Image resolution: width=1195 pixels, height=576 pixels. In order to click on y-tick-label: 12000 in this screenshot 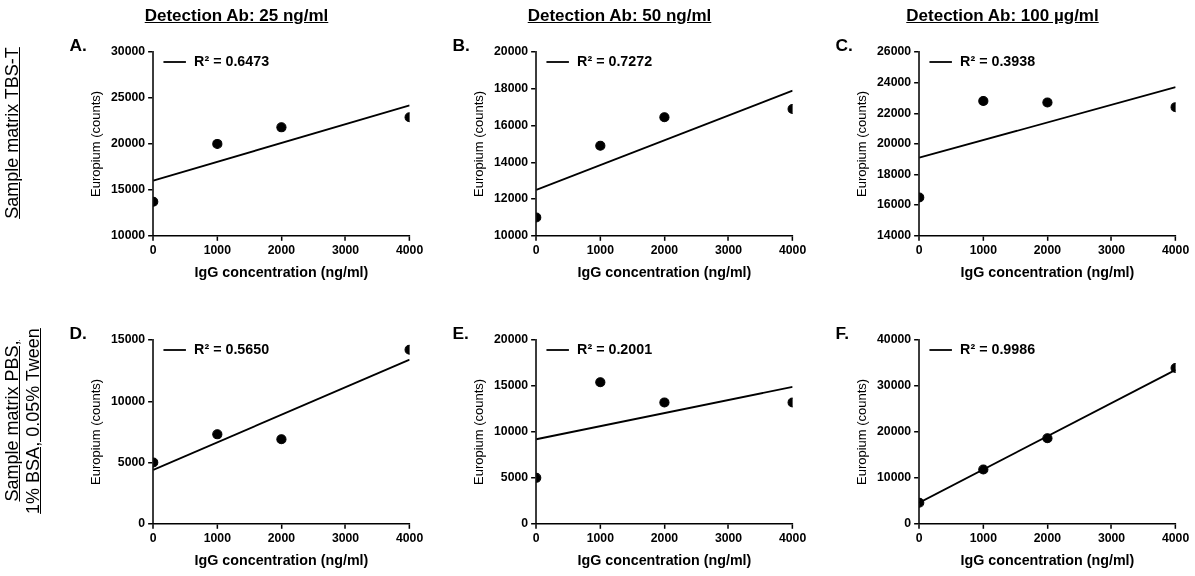, I will do `click(511, 198)`.